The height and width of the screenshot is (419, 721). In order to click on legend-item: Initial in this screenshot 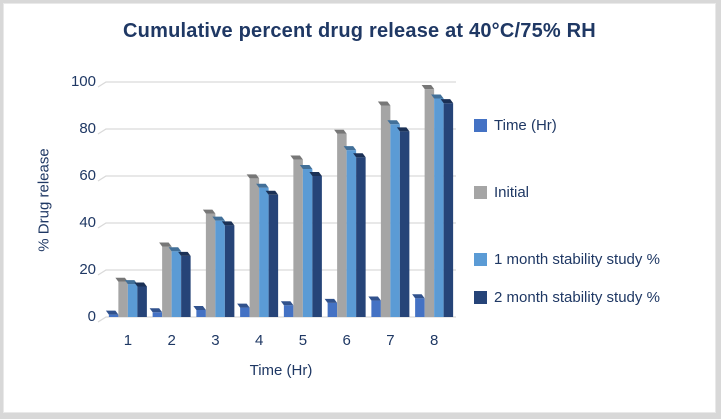, I will do `click(594, 193)`.